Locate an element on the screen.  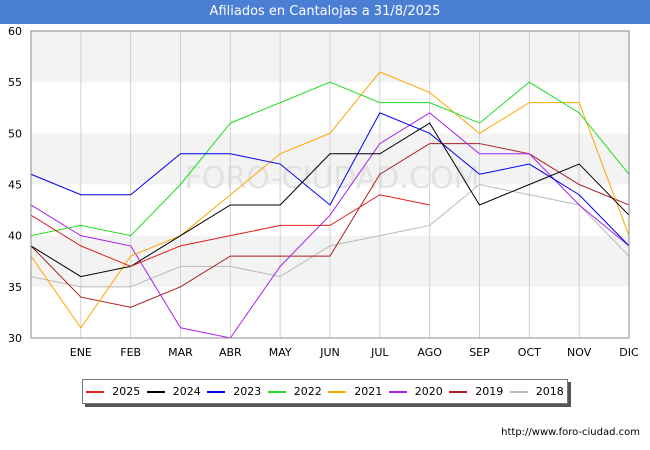
x-tick-label: SEP is located at coordinates (479, 352).